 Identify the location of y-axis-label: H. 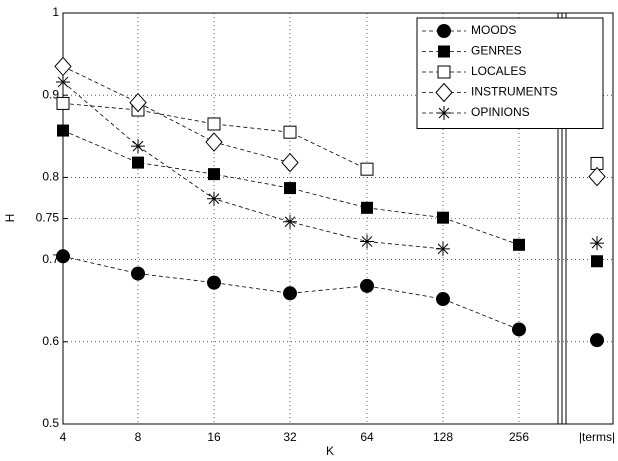
(10, 218).